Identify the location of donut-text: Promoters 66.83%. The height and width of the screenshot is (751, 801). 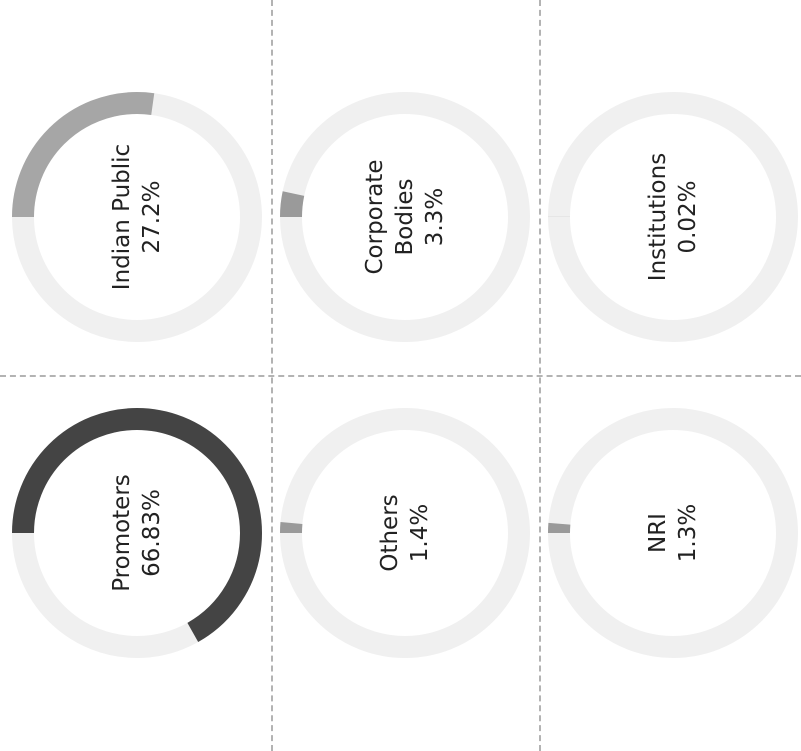
(137, 533).